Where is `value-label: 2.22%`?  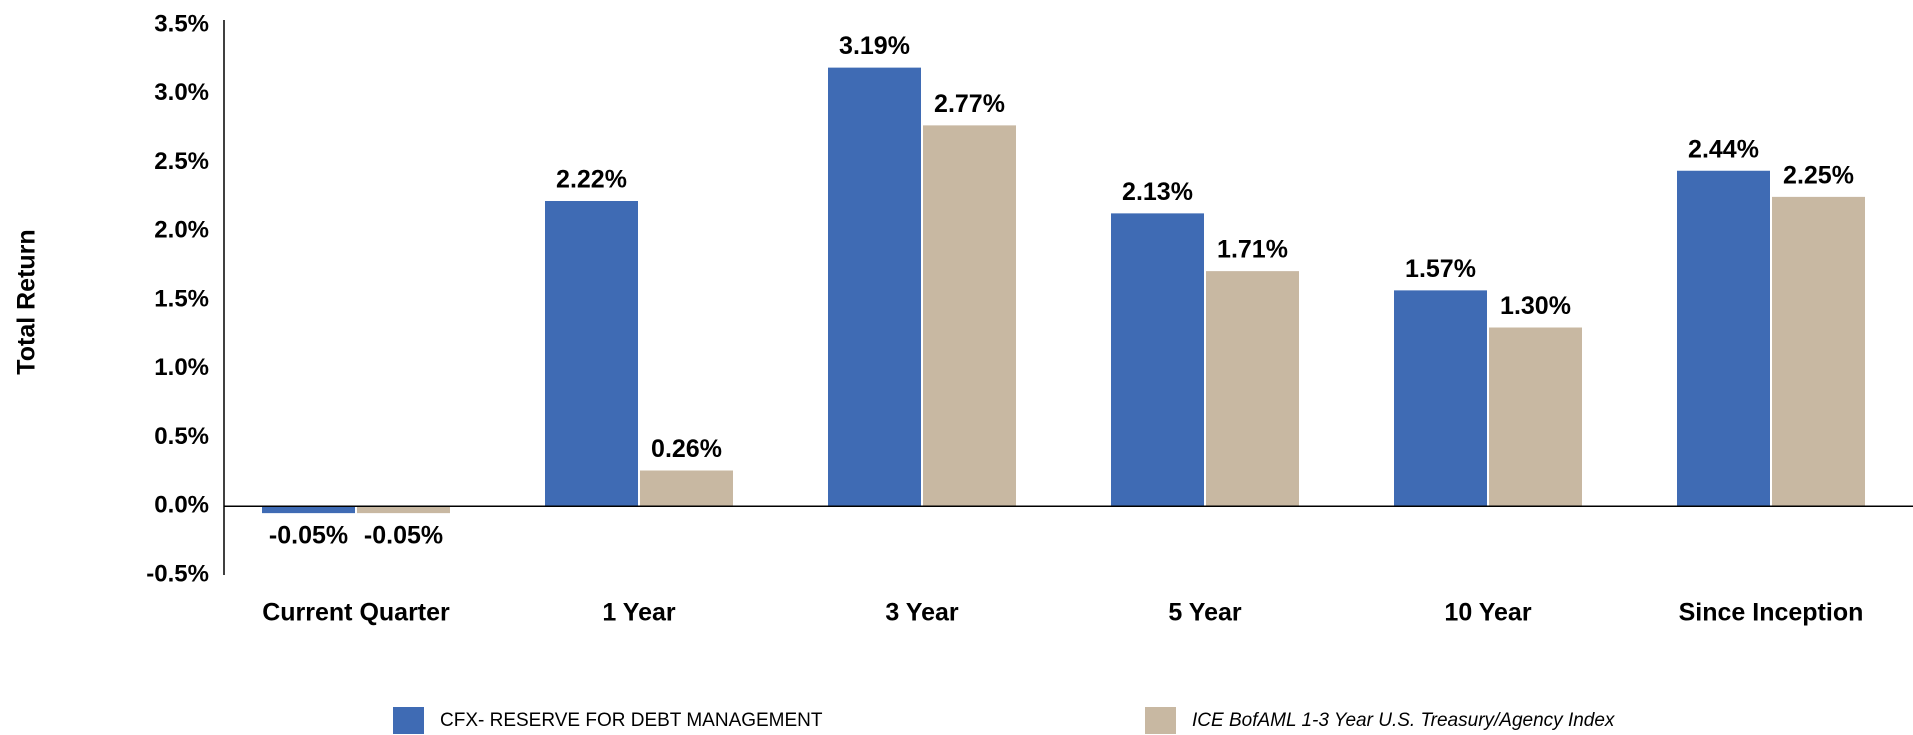
value-label: 2.22% is located at coordinates (591, 180).